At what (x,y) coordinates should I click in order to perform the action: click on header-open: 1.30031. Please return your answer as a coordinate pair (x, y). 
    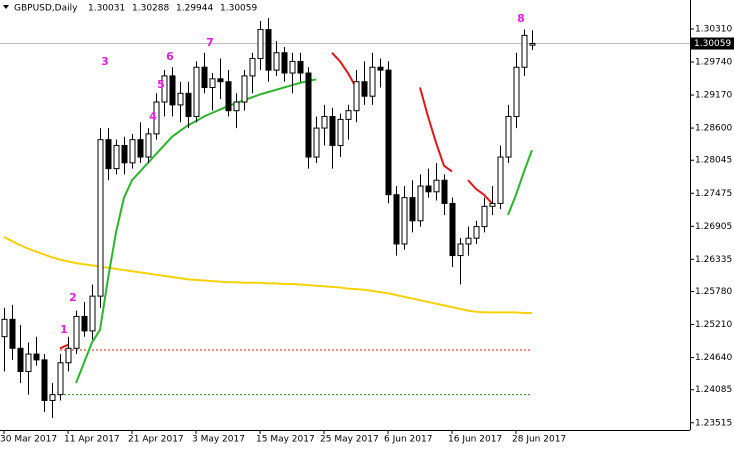
    Looking at the image, I should click on (106, 9).